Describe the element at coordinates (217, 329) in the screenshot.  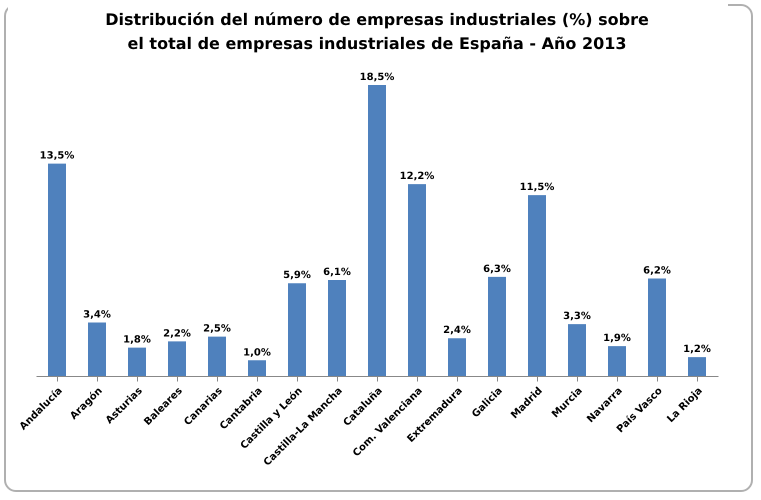
I see `data-label: 2,5%` at that location.